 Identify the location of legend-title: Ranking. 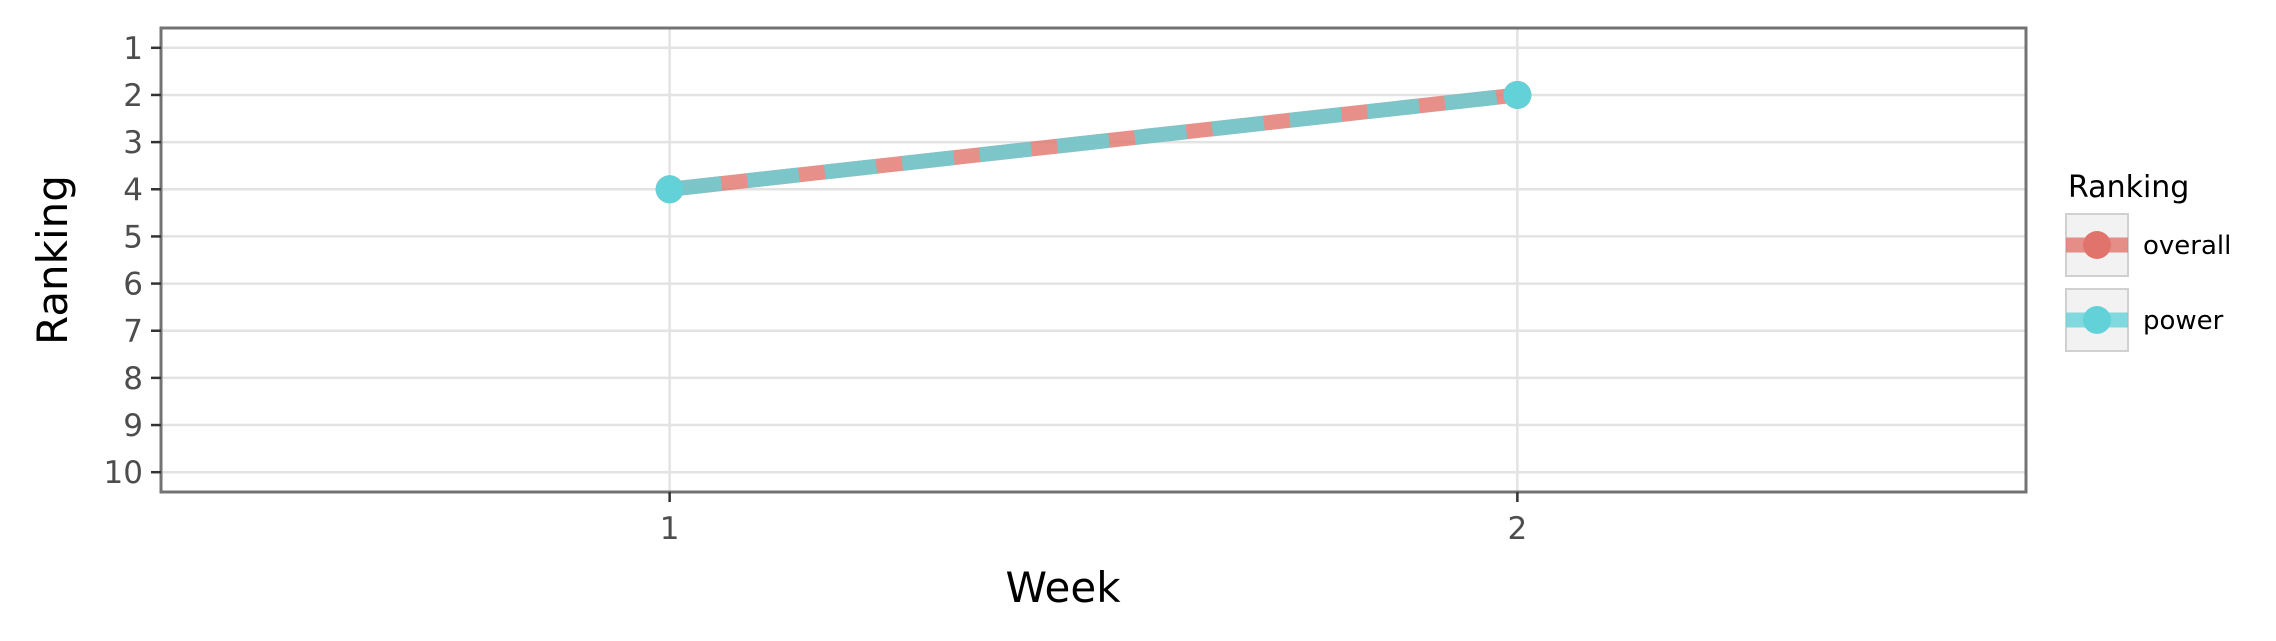
(2128, 187).